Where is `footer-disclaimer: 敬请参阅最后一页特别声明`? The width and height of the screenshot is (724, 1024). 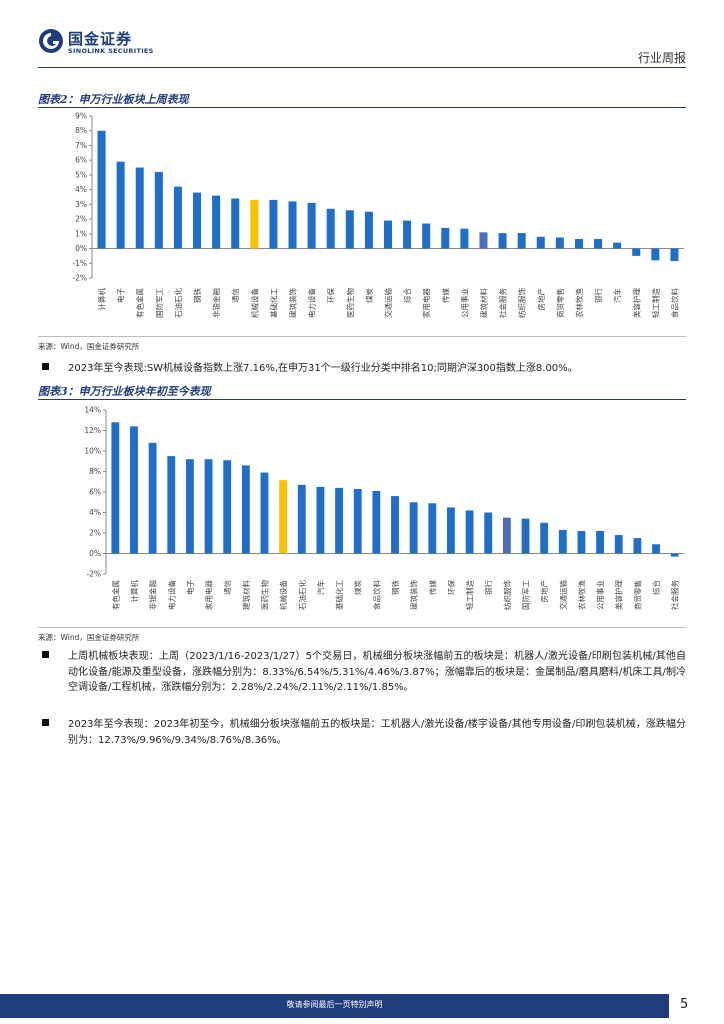
footer-disclaimer: 敬请参阅最后一页特别声明 is located at coordinates (334, 1004).